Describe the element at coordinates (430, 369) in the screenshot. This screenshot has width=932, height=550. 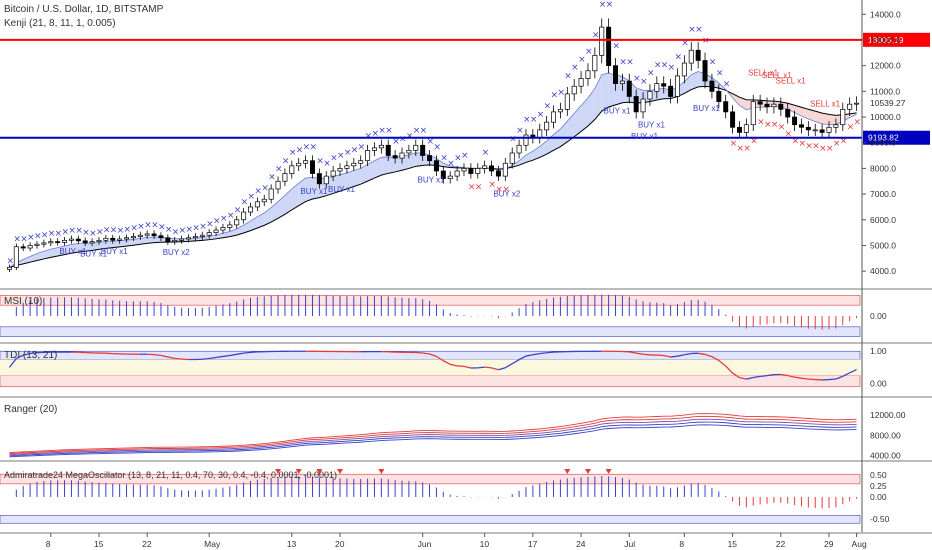
I see `tdi-pane` at that location.